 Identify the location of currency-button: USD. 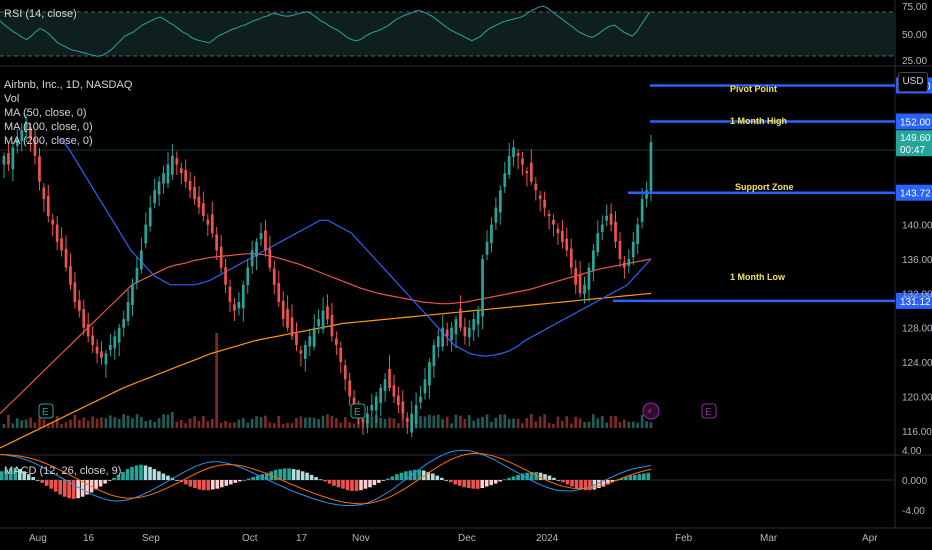
(913, 82).